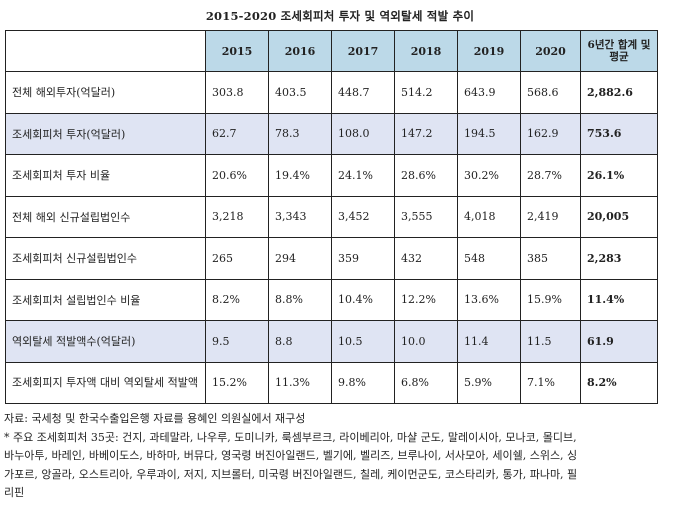 Image resolution: width=680 pixels, height=505 pixels. Describe the element at coordinates (300, 341) in the screenshot. I see `cell-value: 8.8` at that location.